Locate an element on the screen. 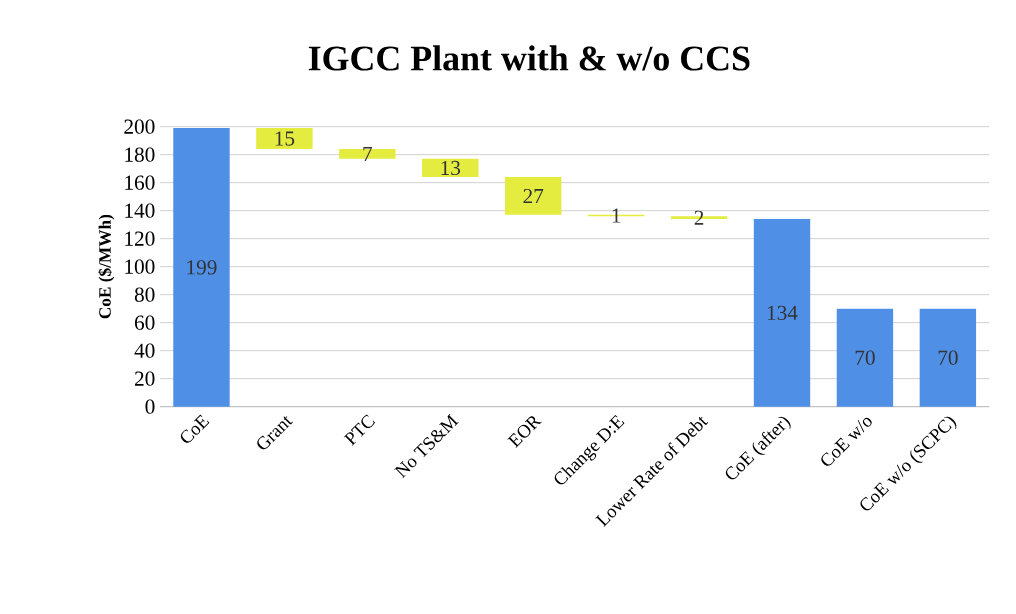  y-tick-label: 60 is located at coordinates (144, 322).